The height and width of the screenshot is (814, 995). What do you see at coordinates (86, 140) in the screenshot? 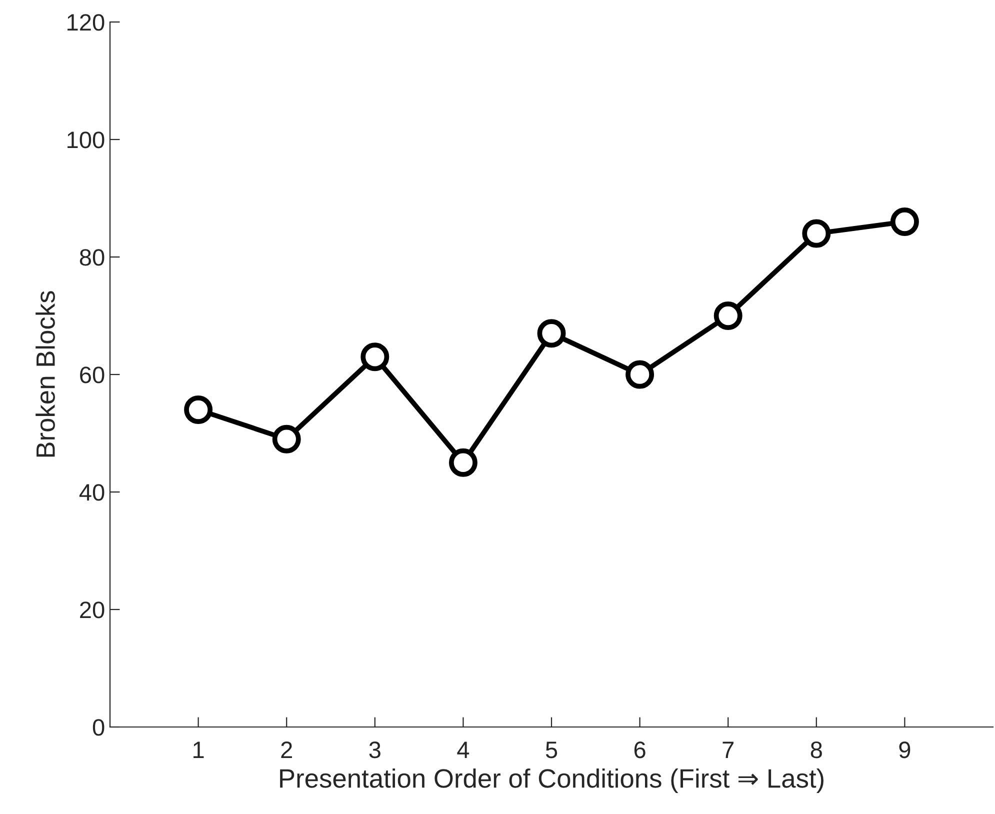
I see `y-tick-label: 100` at bounding box center [86, 140].